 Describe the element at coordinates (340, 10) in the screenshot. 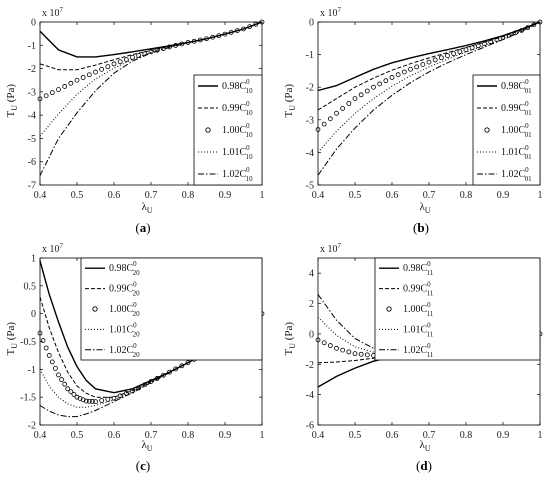

I see `axis-exponent-power: 7` at that location.